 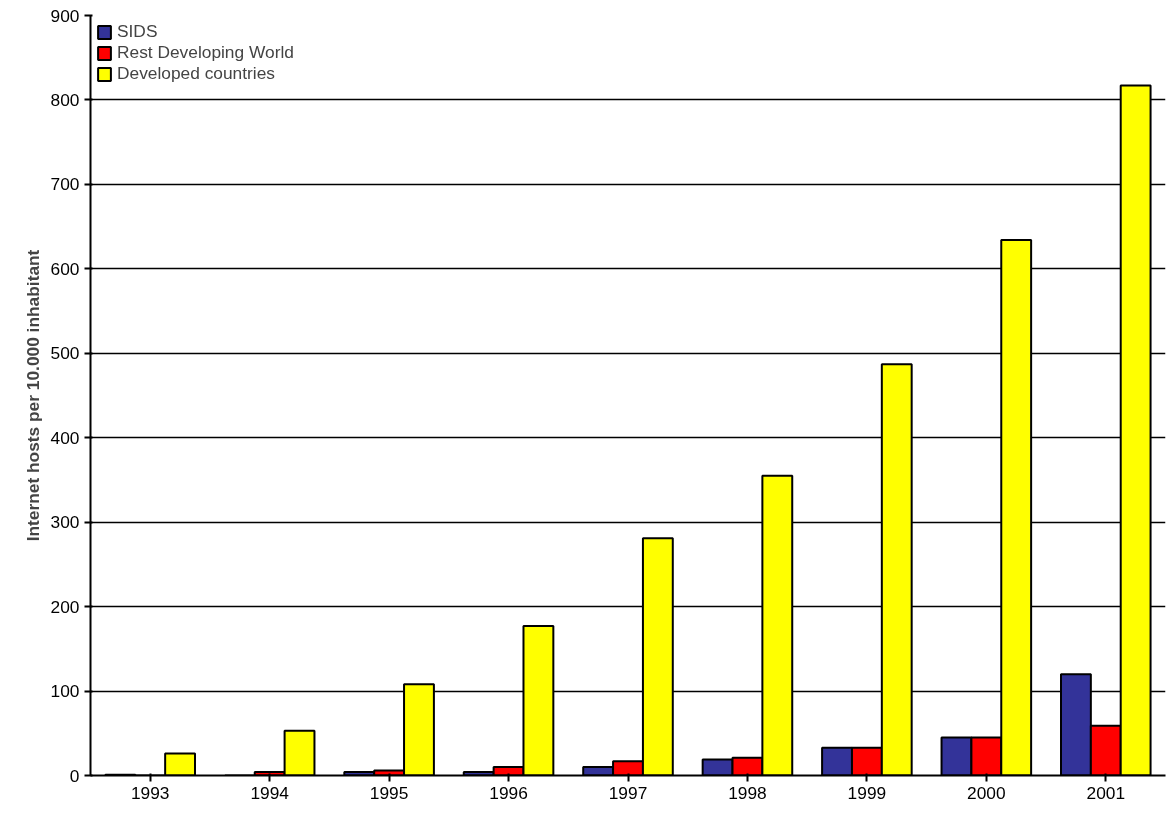 What do you see at coordinates (747, 792) in the screenshot?
I see `x-tick-label: 1998` at bounding box center [747, 792].